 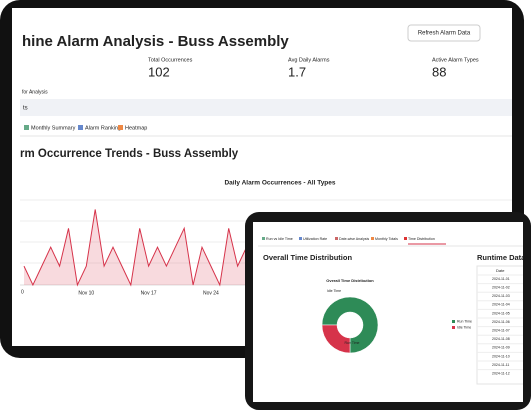 What do you see at coordinates (315, 239) in the screenshot?
I see `tab: Utilization Rate` at bounding box center [315, 239].